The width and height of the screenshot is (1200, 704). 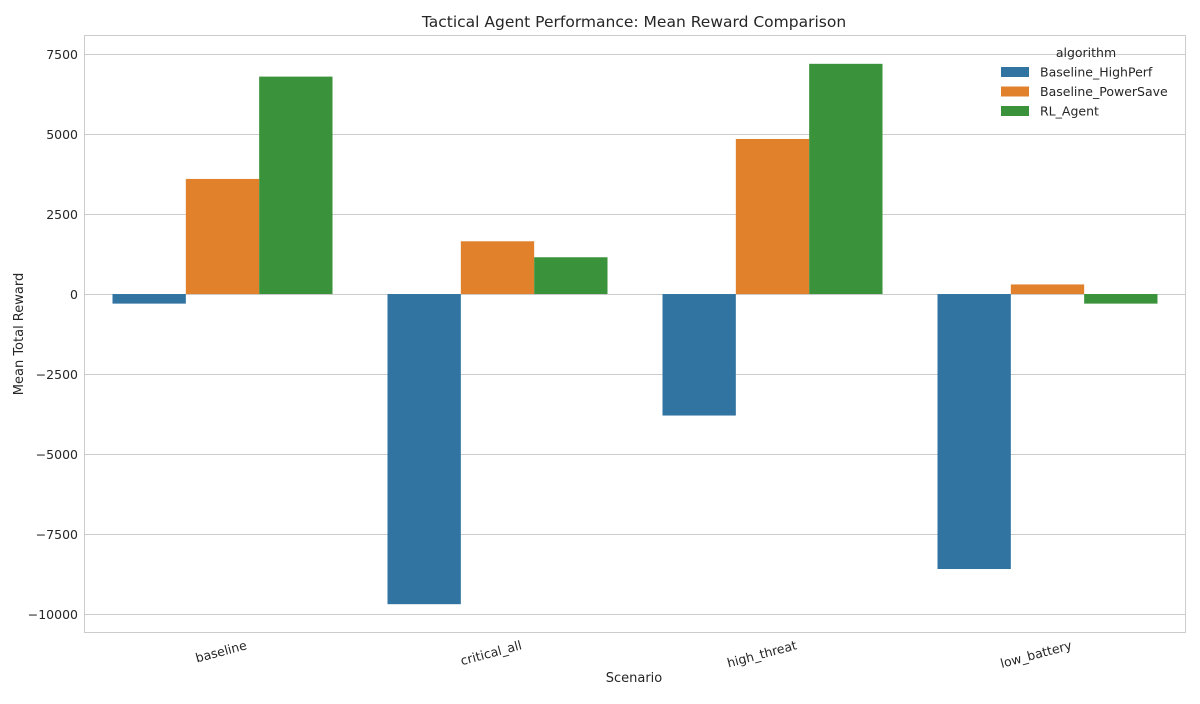 I want to click on bar-RL_Agent-low_battery, so click(x=1121, y=299).